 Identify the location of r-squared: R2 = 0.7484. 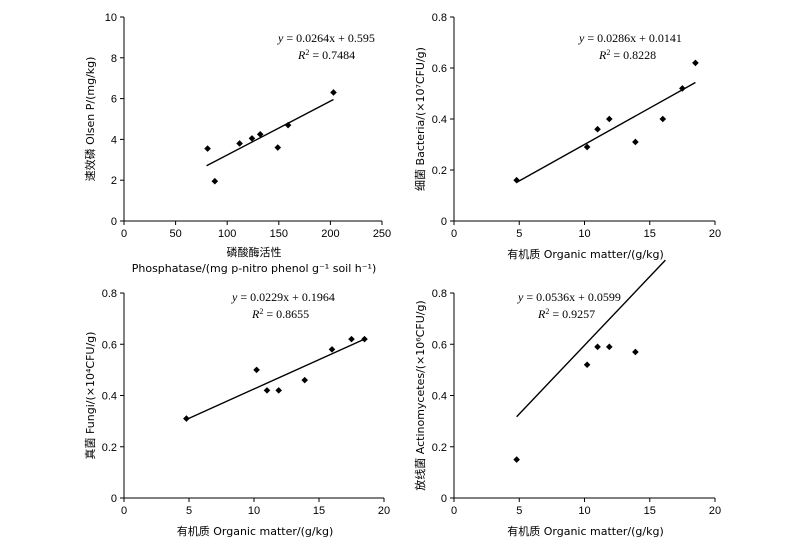
(326, 55).